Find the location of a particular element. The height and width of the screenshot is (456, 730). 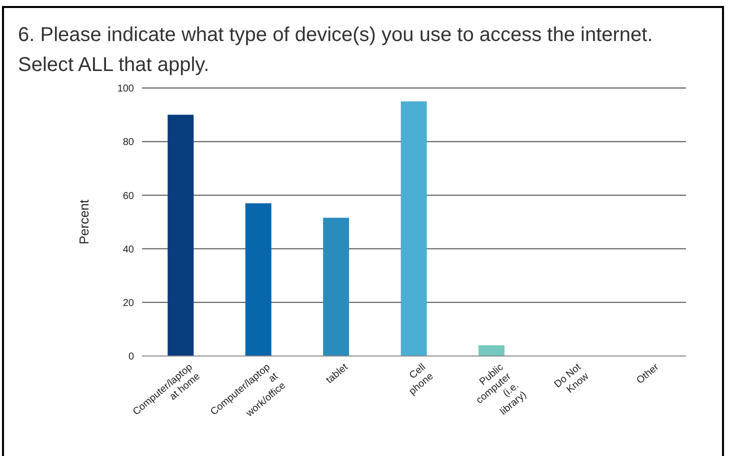

y-tick-label: 80 is located at coordinates (128, 142).